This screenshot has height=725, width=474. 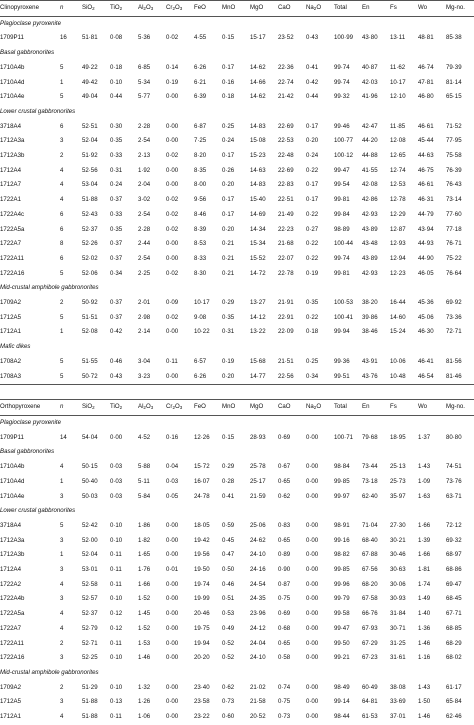 I want to click on value-cell: 52·02, so click(x=90, y=258).